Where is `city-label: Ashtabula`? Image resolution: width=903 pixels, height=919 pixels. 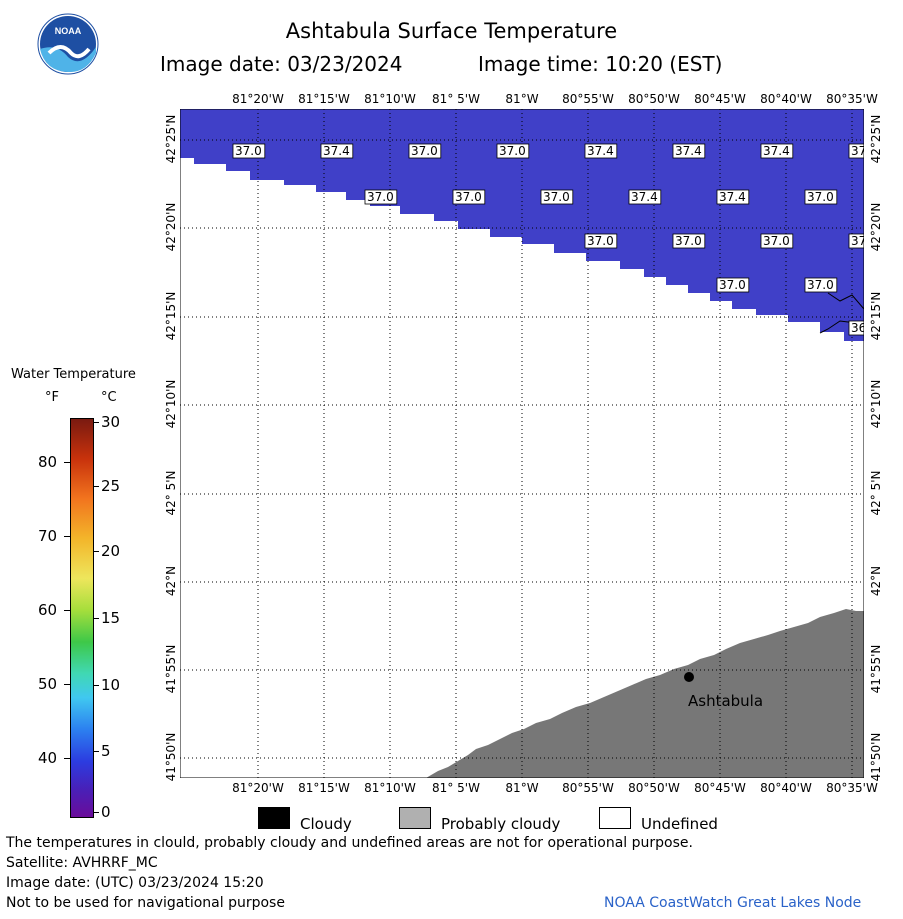 city-label: Ashtabula is located at coordinates (725, 701).